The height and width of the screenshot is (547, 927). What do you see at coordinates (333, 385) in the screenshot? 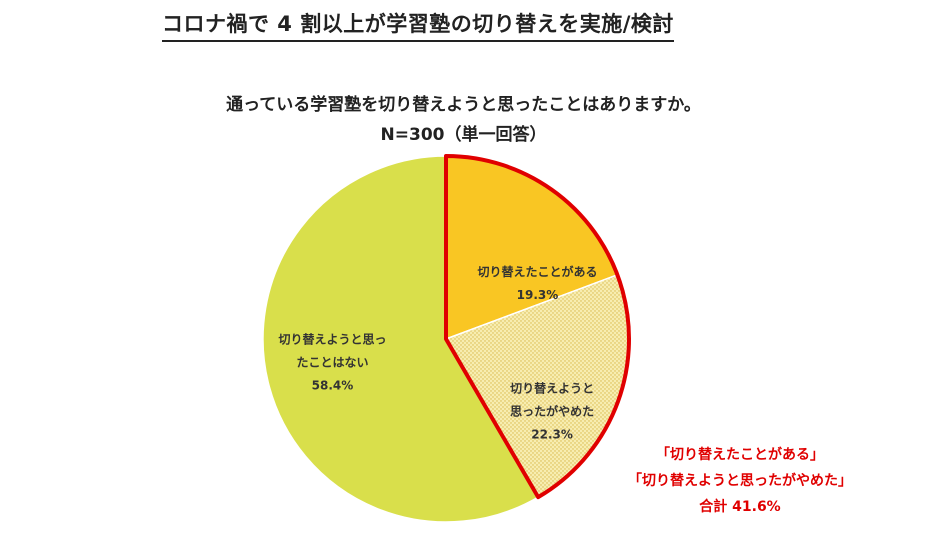
I see `slice-value-label: 58.4%` at bounding box center [333, 385].